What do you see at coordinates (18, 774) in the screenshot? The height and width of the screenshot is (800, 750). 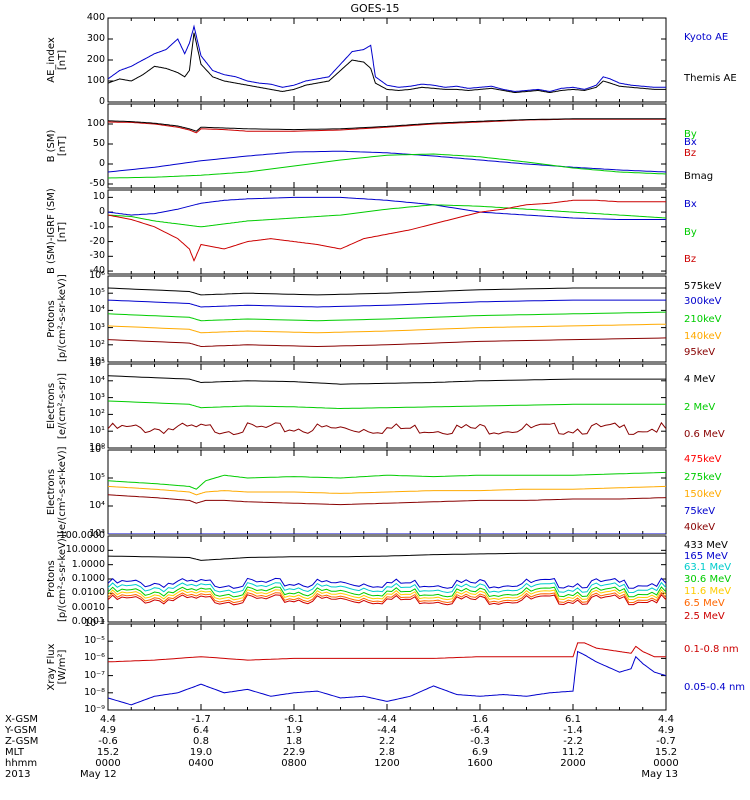 I see `ephemeris-label: 2013` at bounding box center [18, 774].